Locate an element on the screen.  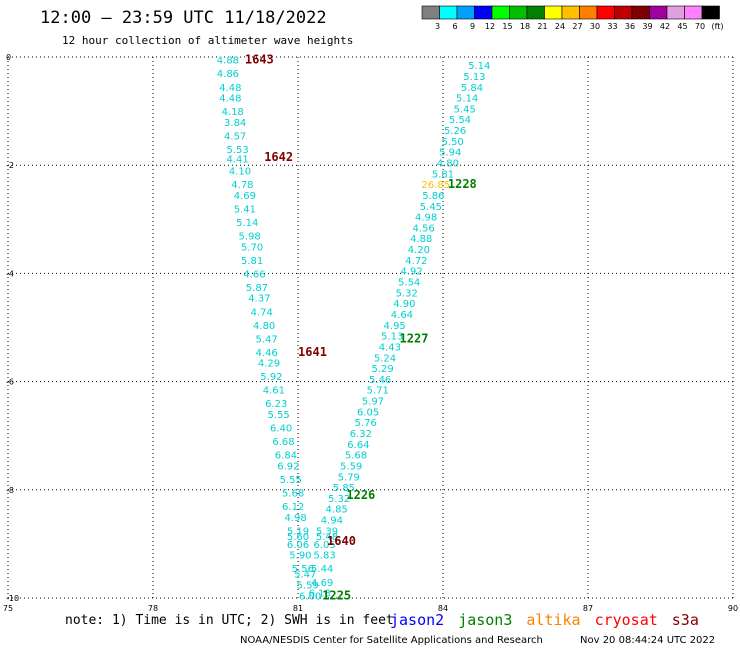
time-label: 1643 is located at coordinates (259, 60).